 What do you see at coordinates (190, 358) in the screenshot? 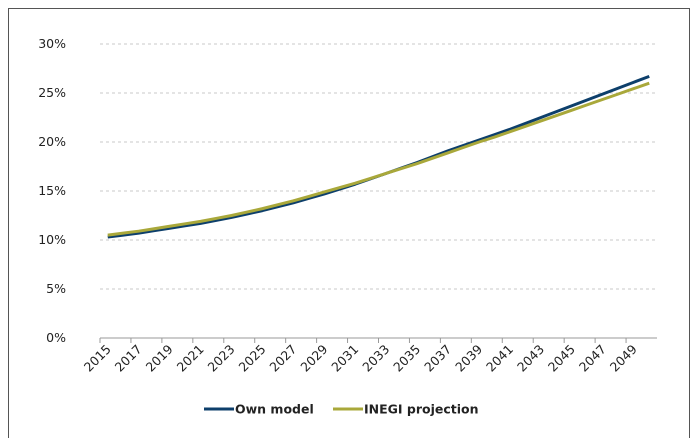
I see `x-tick-label: 2021` at bounding box center [190, 358].